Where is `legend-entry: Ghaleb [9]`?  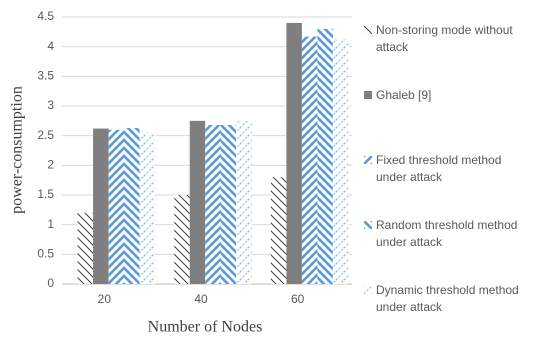
legend-entry: Ghaleb [9] is located at coordinates (446, 119).